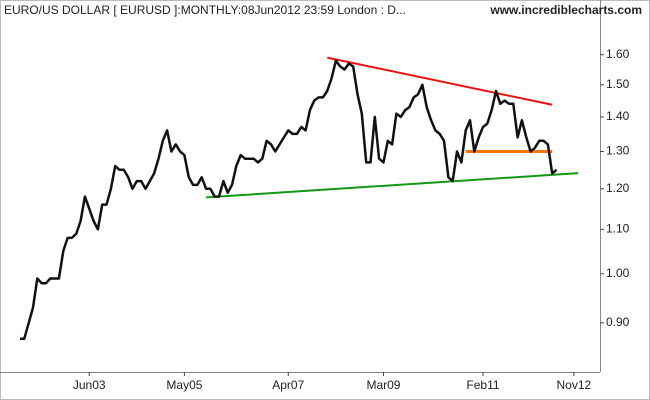 This screenshot has height=400, width=650. I want to click on x-tick-label: Mar09, so click(383, 385).